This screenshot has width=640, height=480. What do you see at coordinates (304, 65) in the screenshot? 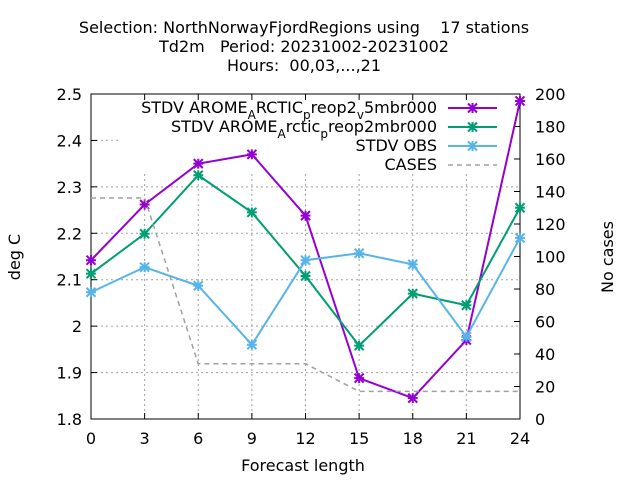
I see `chart-title-line-3: Hours: 00,03,...,21` at bounding box center [304, 65].